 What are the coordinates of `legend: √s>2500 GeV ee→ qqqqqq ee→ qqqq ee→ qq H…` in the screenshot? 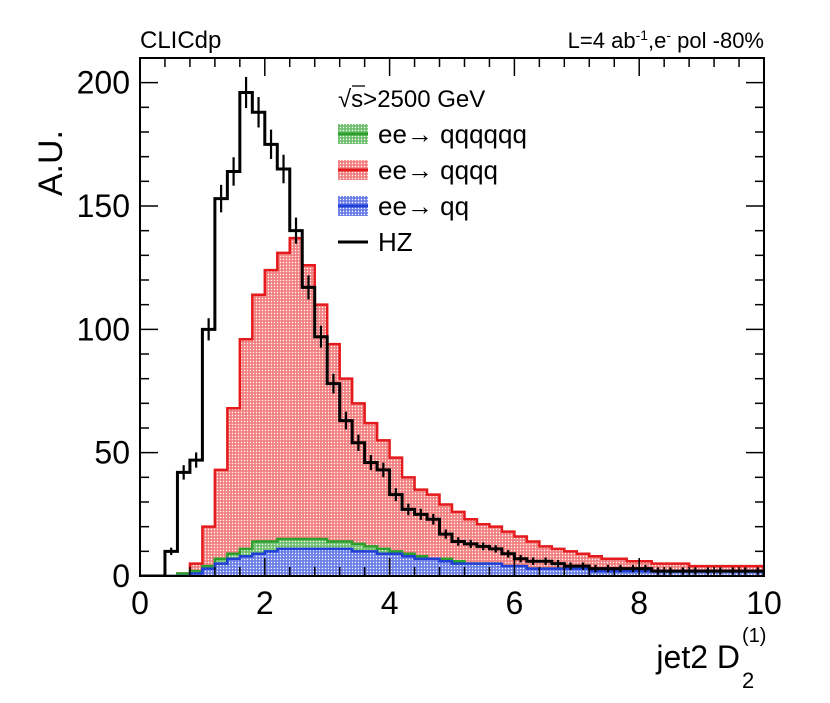 It's located at (432, 171).